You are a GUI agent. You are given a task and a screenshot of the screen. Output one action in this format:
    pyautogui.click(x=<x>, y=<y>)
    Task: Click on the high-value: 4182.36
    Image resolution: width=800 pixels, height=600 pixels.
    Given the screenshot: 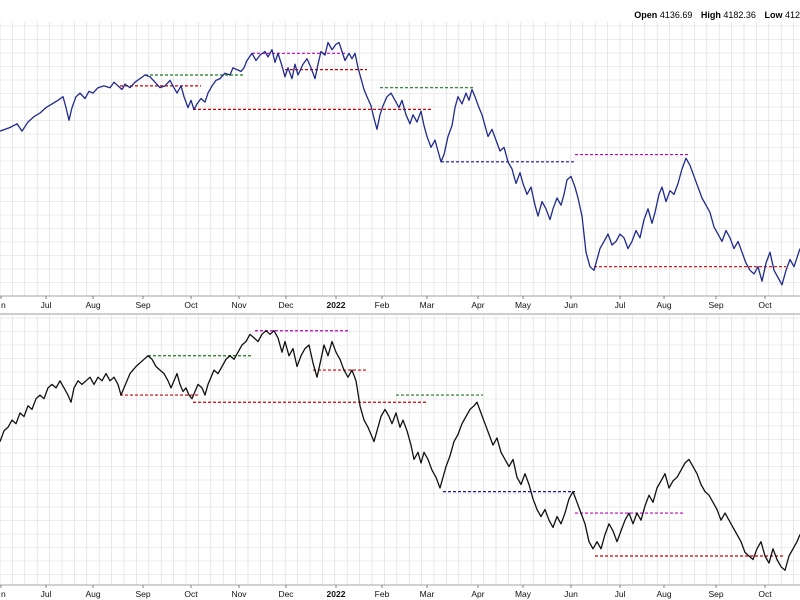 What is the action you would take?
    pyautogui.click(x=739, y=15)
    